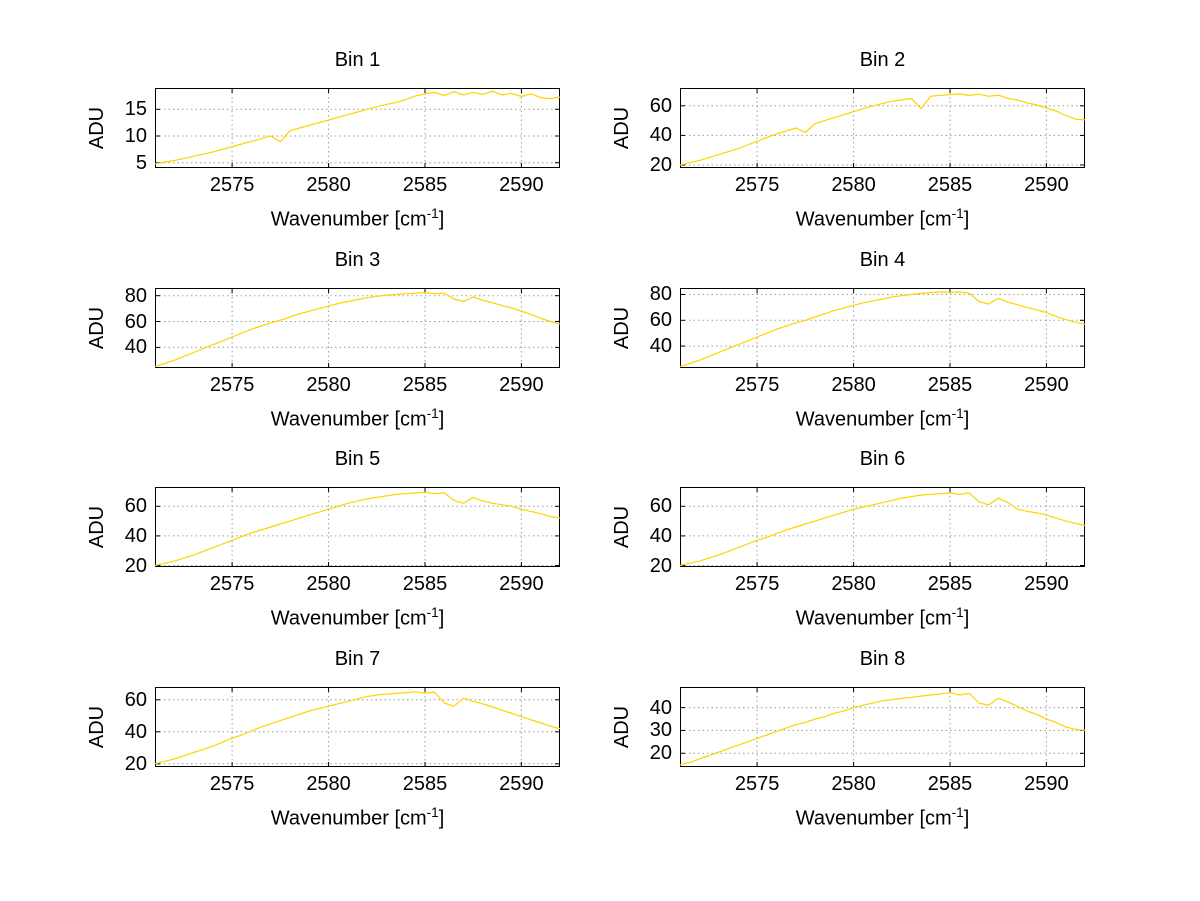 This screenshot has width=1200, height=901. Describe the element at coordinates (357, 659) in the screenshot. I see `subplot-title: Bin 7` at that location.